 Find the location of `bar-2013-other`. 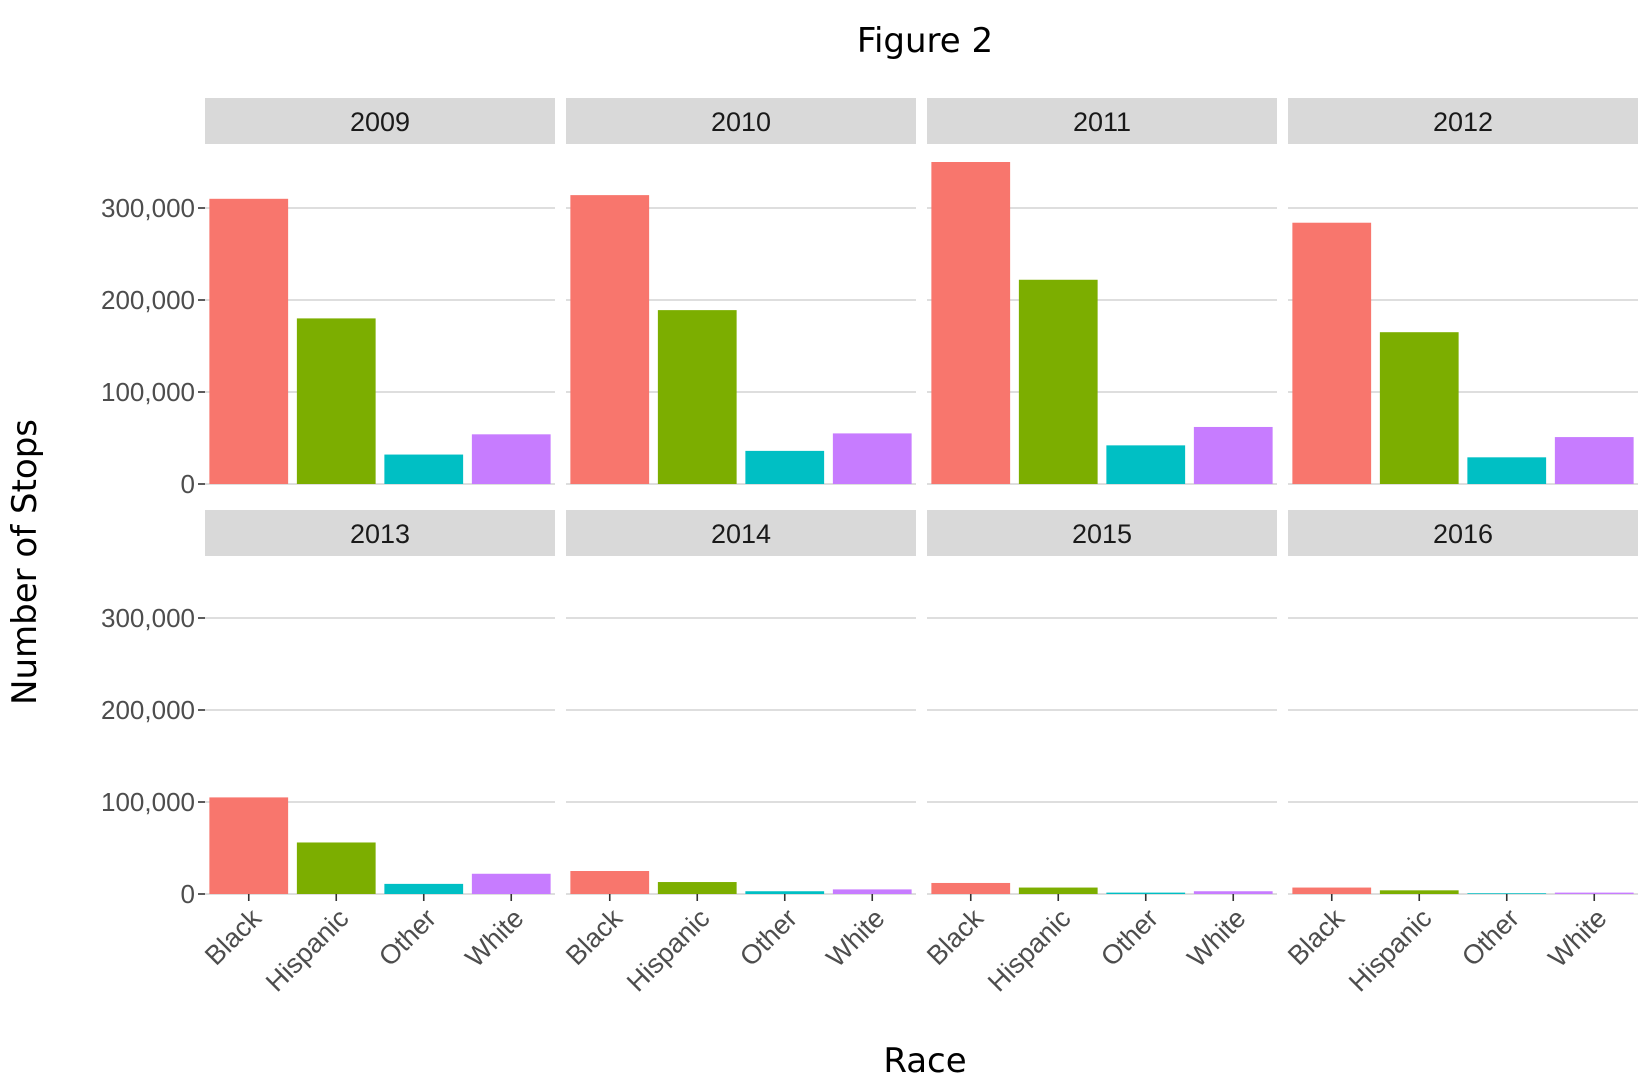

bar-2013-other is located at coordinates (424, 888).